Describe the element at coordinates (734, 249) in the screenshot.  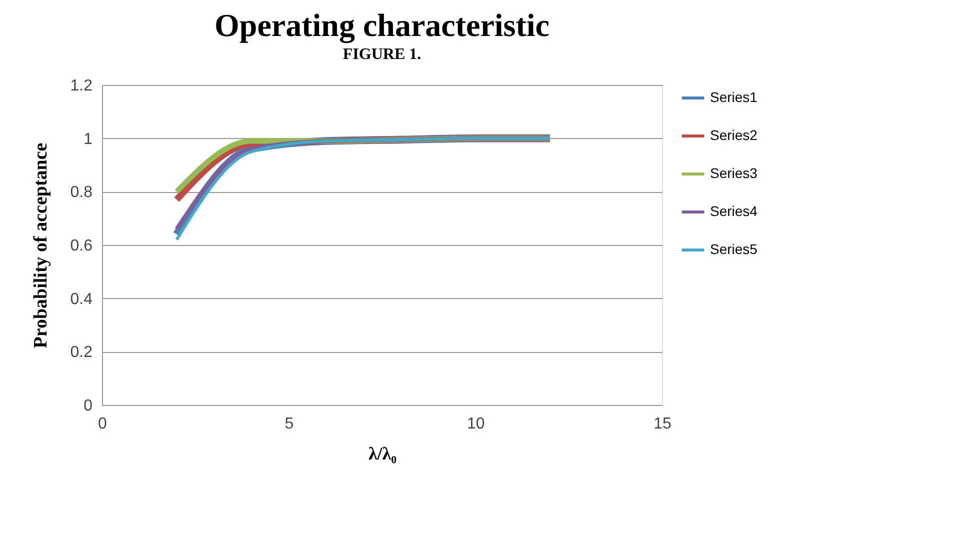
I see `legend-label: Series5` at that location.